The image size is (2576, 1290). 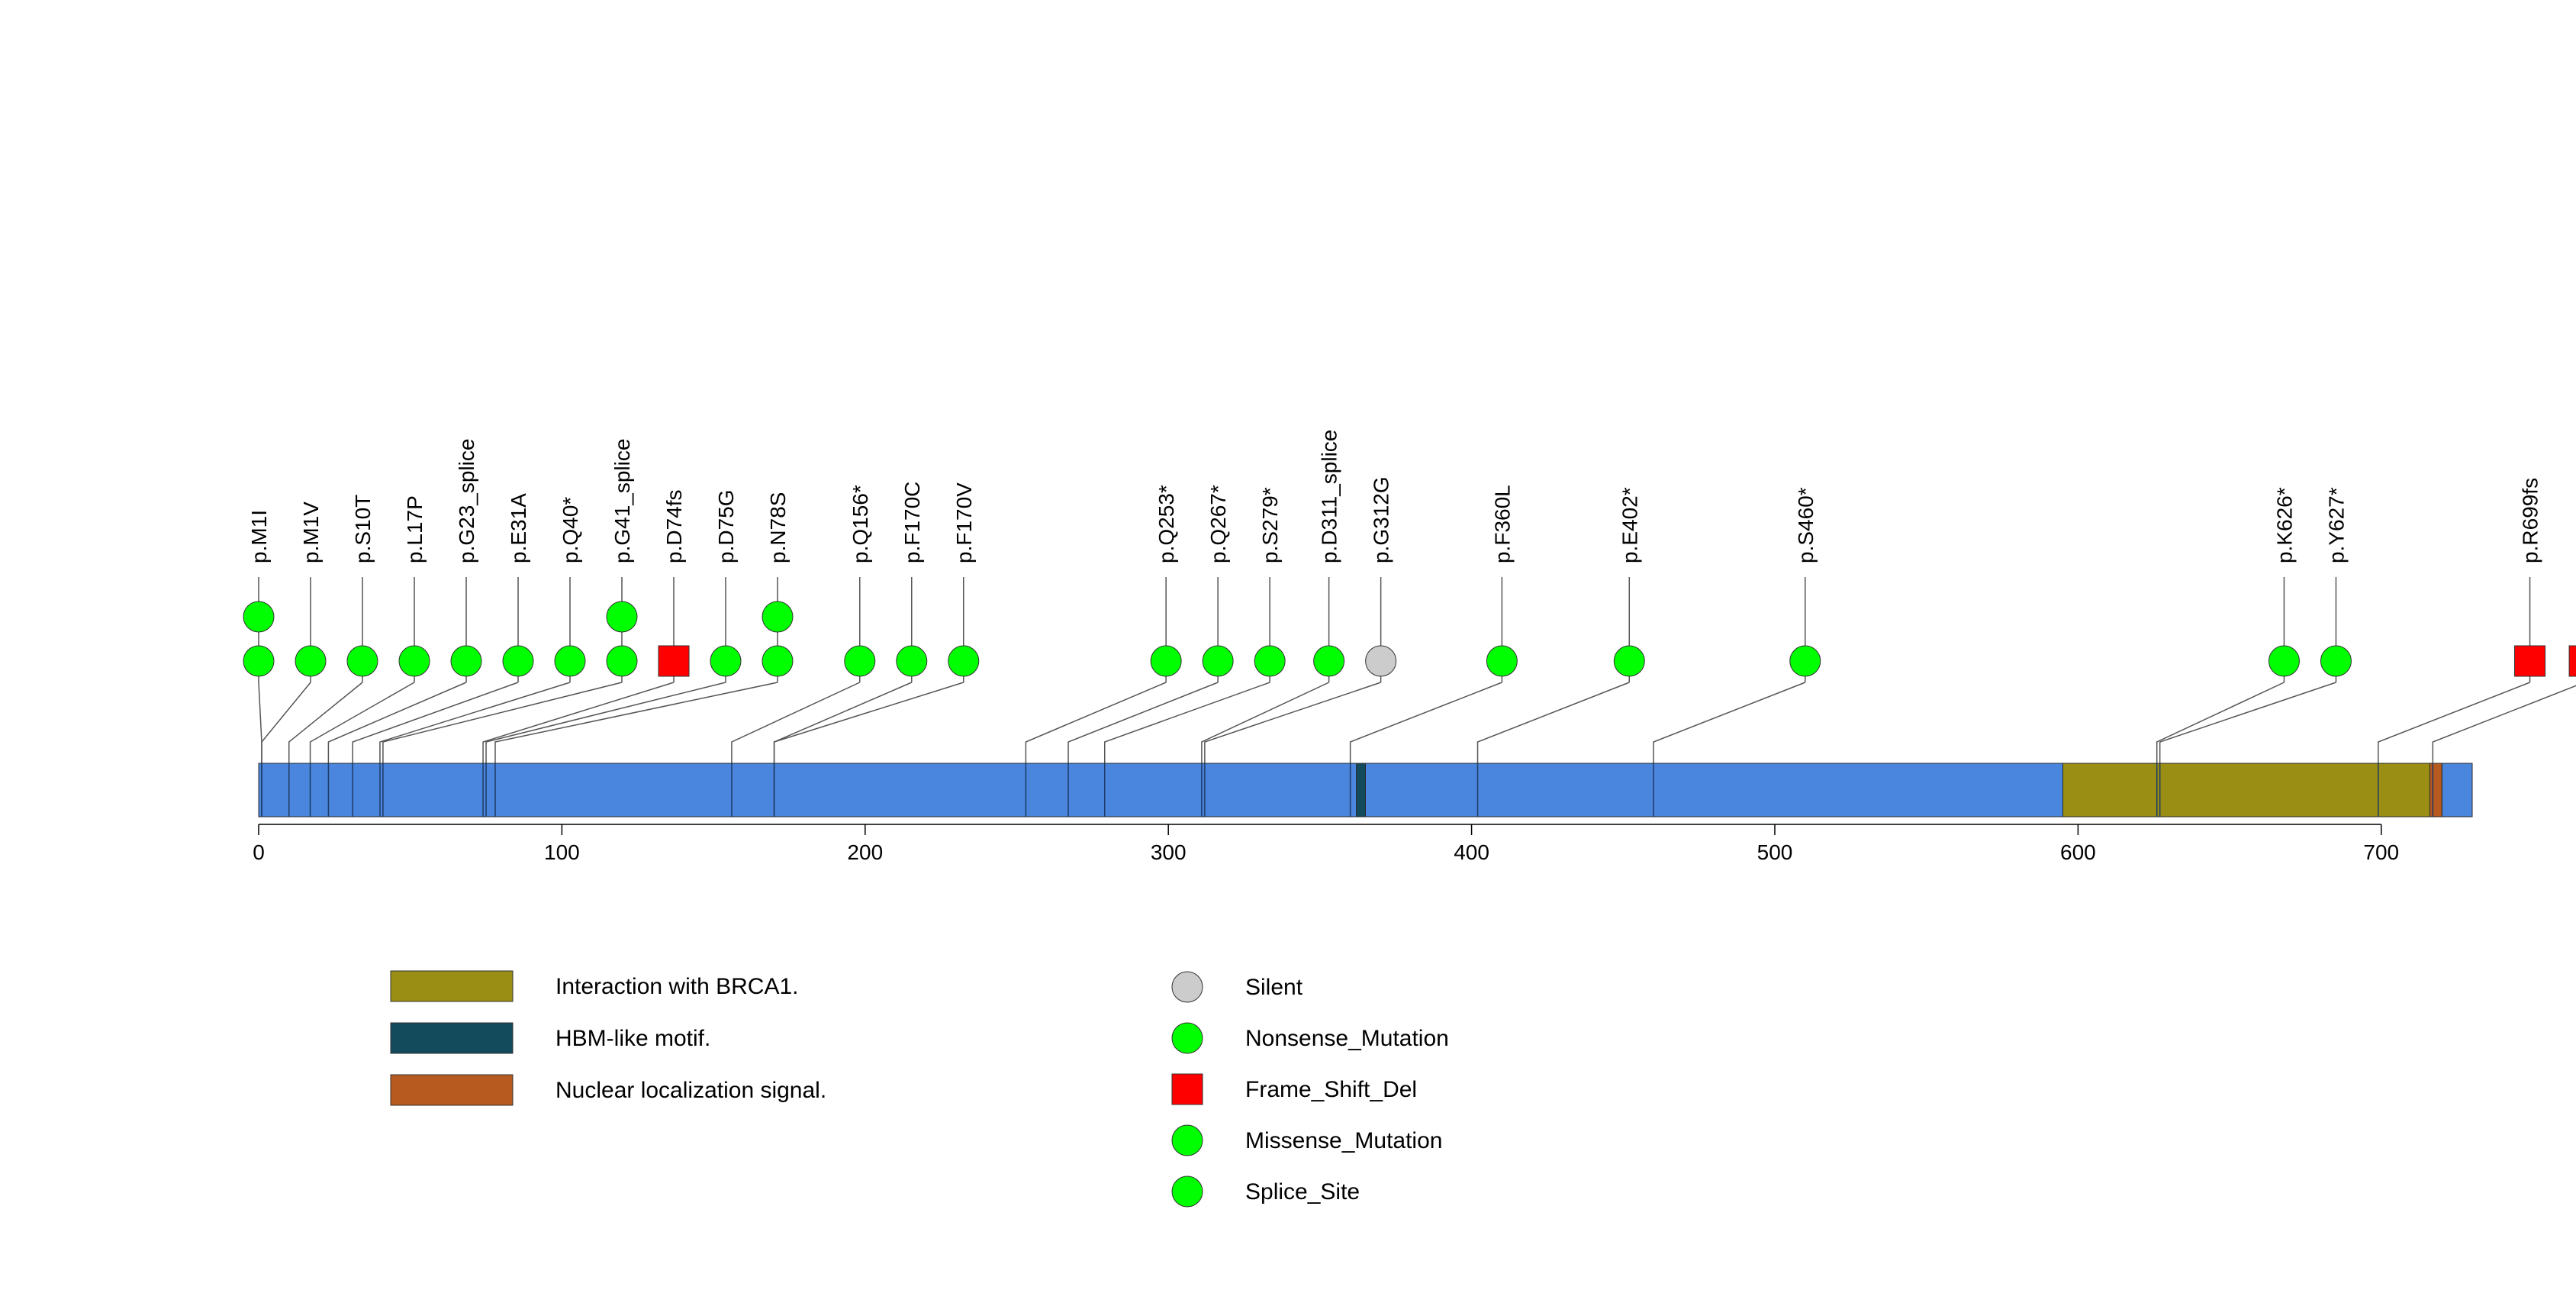 I want to click on mutation-label: p.G23_splice, so click(x=466, y=501).